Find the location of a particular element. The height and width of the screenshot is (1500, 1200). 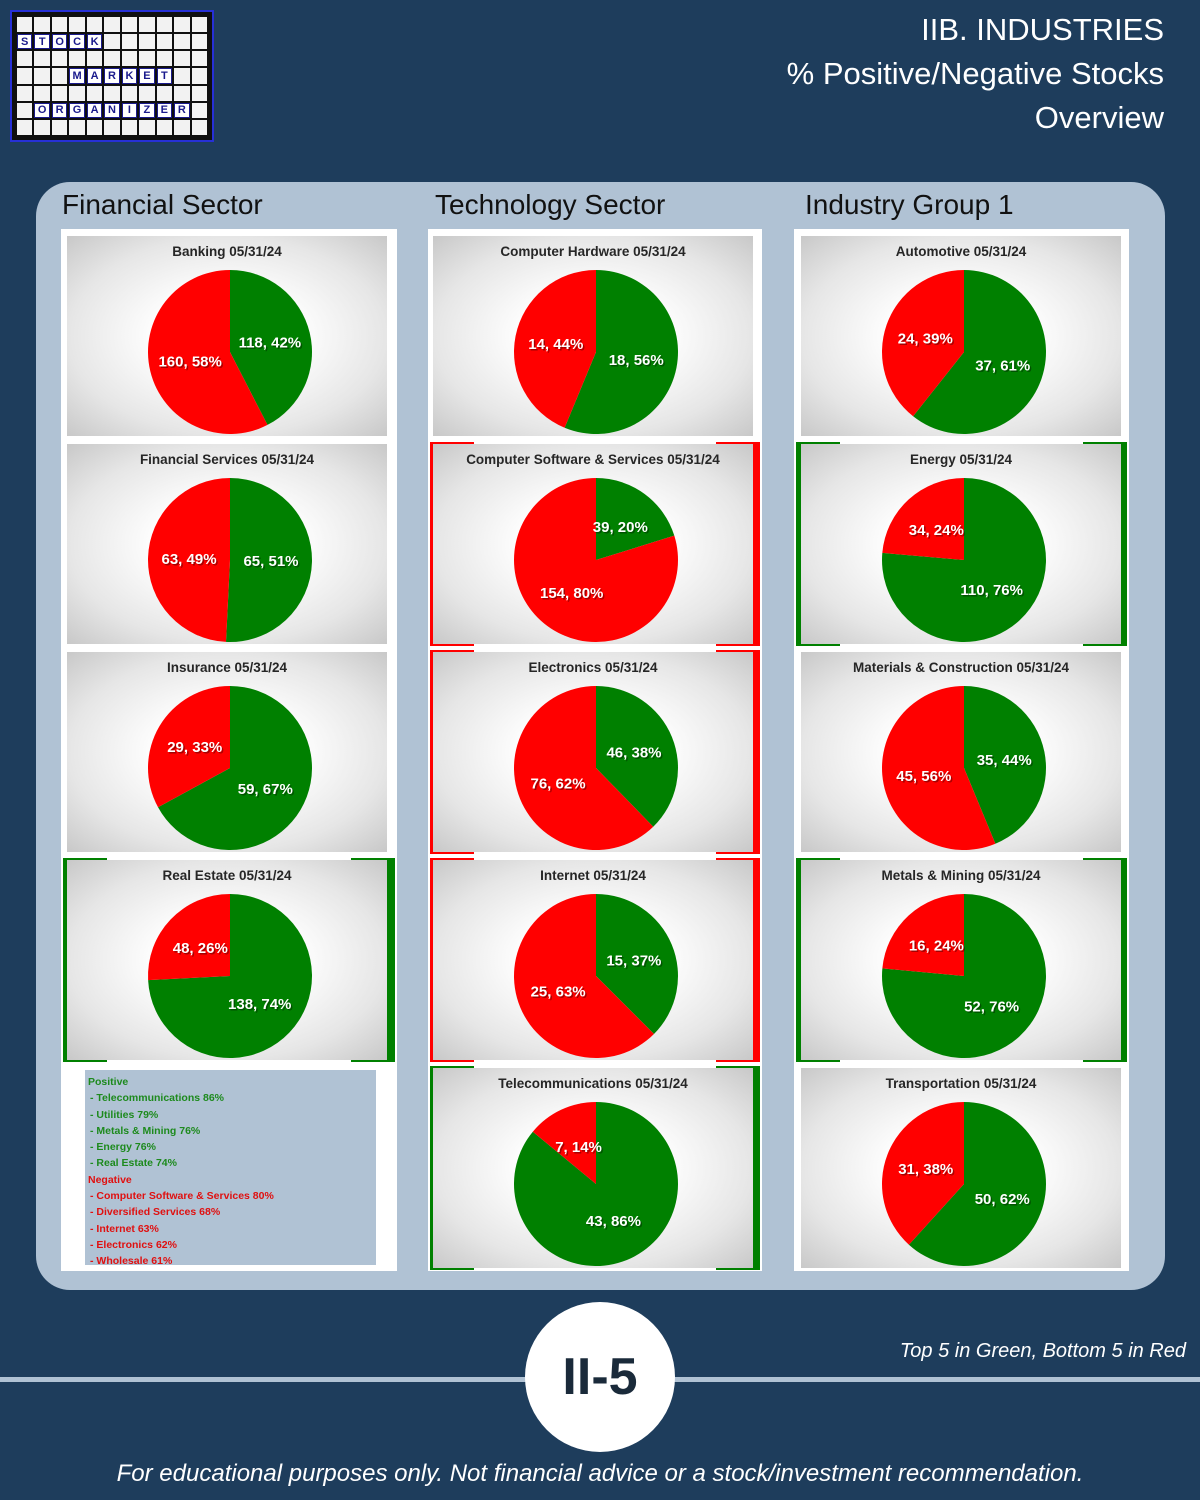

data-label-positive-shadow: 18, 56% is located at coordinates (637, 361).